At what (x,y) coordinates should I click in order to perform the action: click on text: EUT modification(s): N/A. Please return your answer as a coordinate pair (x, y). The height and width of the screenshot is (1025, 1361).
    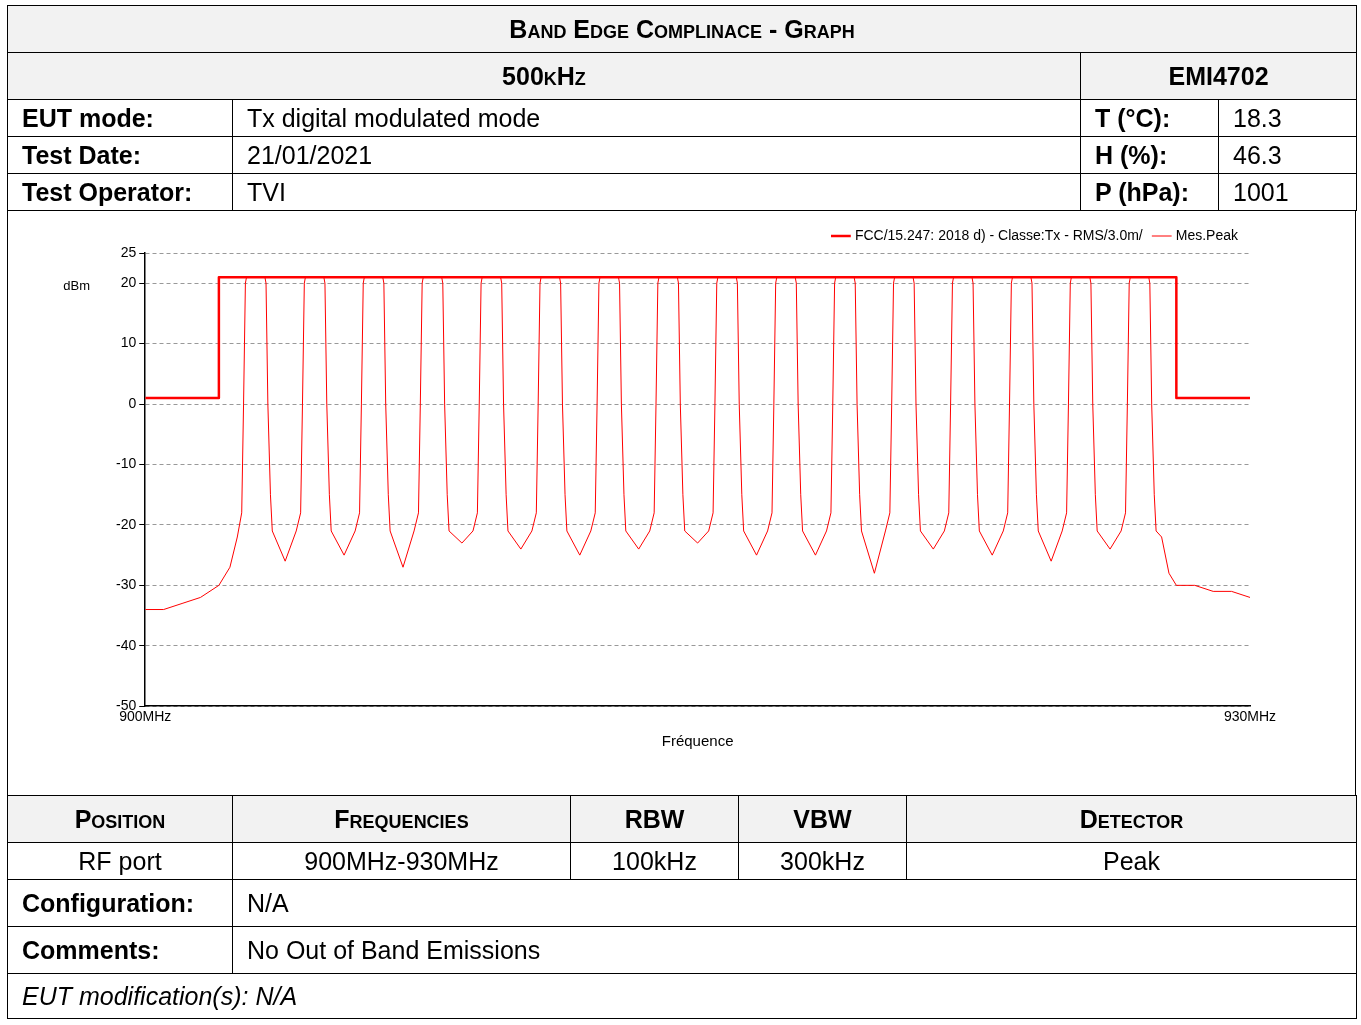
    Looking at the image, I should click on (682, 996).